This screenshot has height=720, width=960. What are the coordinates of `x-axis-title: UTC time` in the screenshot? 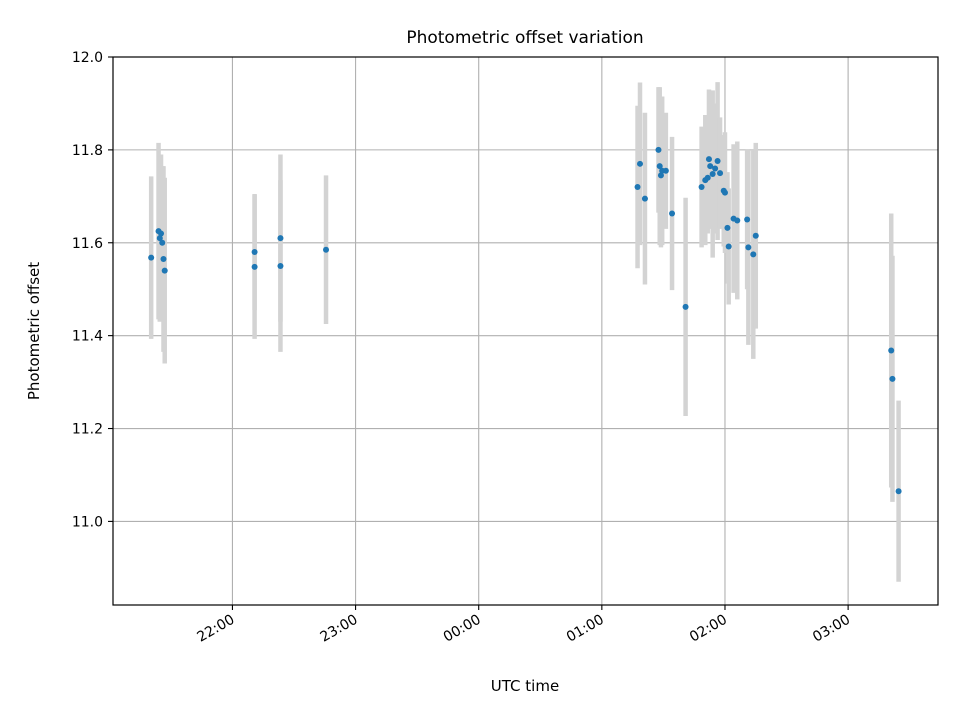 It's located at (525, 686).